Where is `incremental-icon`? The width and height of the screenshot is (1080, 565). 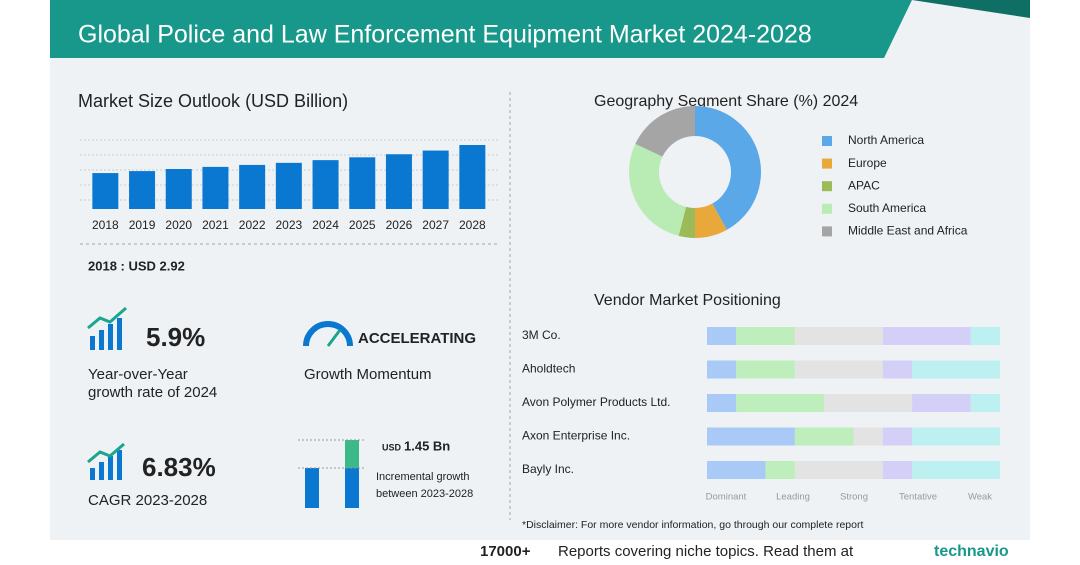 incremental-icon is located at coordinates (332, 473).